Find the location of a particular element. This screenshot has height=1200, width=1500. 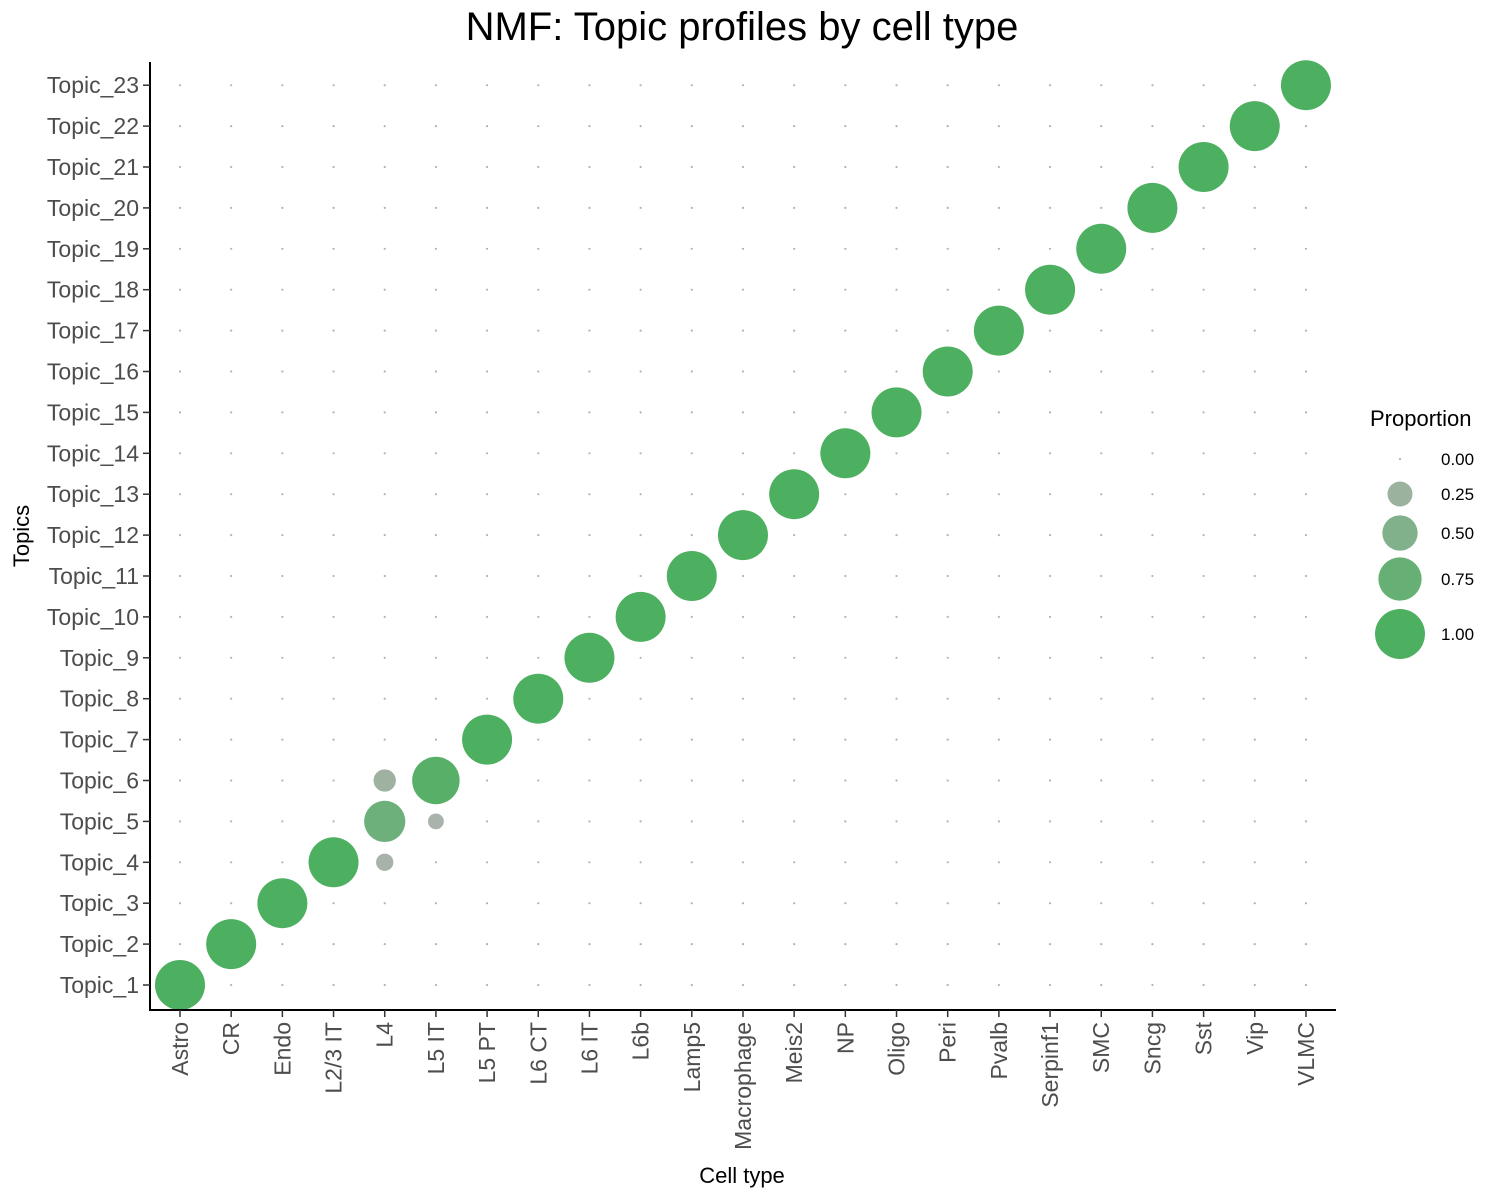

x-tick-label: Endo is located at coordinates (282, 1049).